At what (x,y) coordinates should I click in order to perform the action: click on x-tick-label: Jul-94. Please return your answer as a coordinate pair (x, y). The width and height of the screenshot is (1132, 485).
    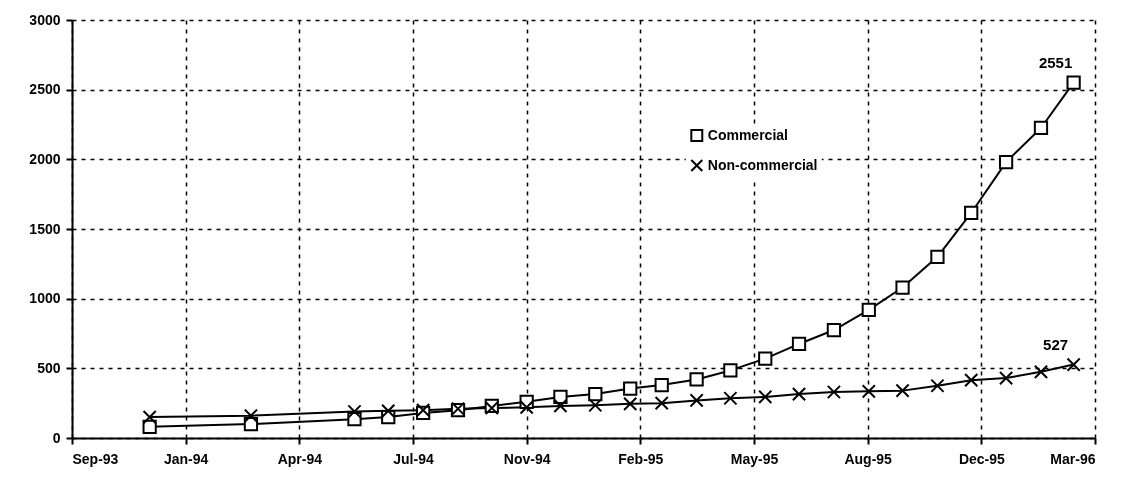
    Looking at the image, I should click on (413, 458).